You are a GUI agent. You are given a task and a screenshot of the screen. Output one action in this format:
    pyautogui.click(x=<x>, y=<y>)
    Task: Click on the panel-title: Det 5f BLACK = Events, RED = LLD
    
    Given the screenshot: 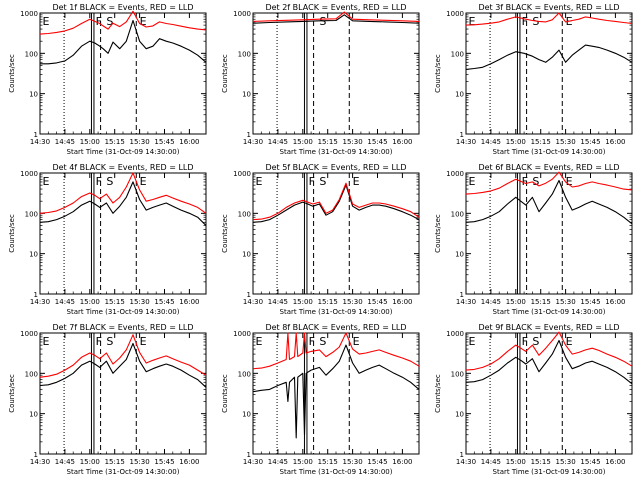 What is the action you would take?
    pyautogui.click(x=335, y=167)
    